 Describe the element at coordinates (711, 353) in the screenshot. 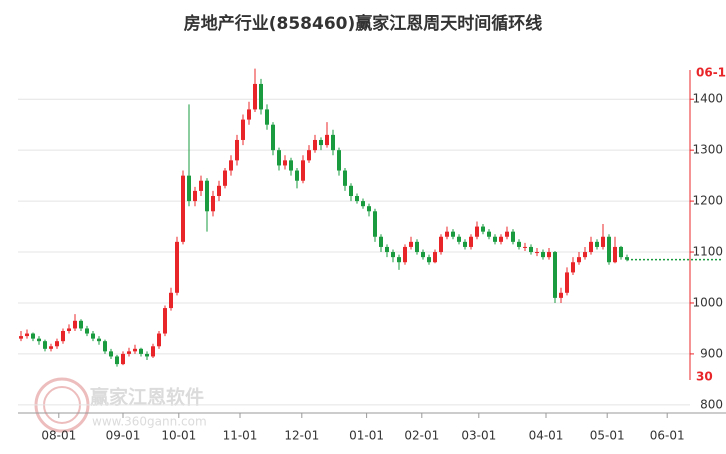

I see `y-tick-label: 900` at that location.